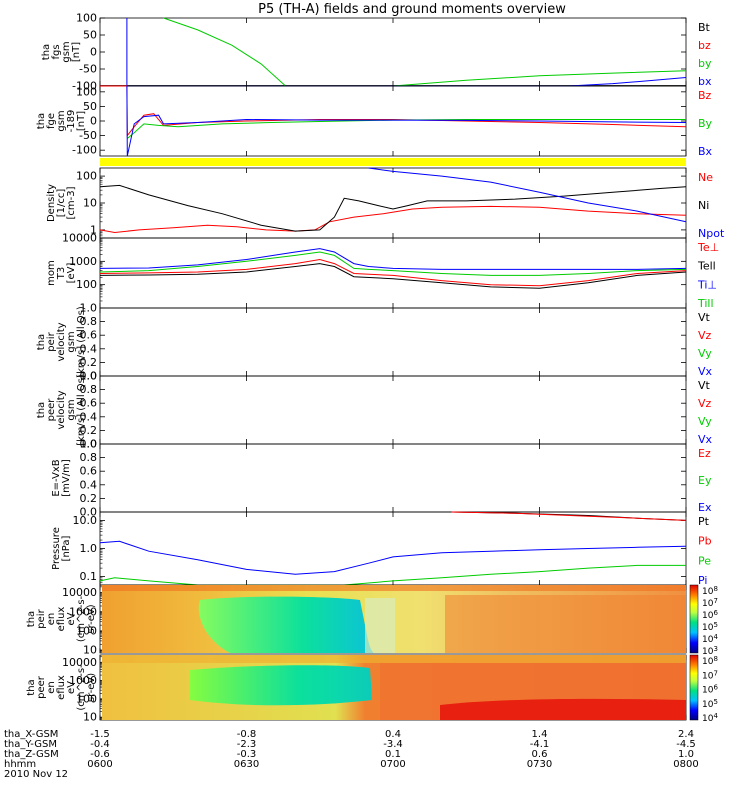  What do you see at coordinates (704, 385) in the screenshot?
I see `legend-entry: Vt` at bounding box center [704, 385].